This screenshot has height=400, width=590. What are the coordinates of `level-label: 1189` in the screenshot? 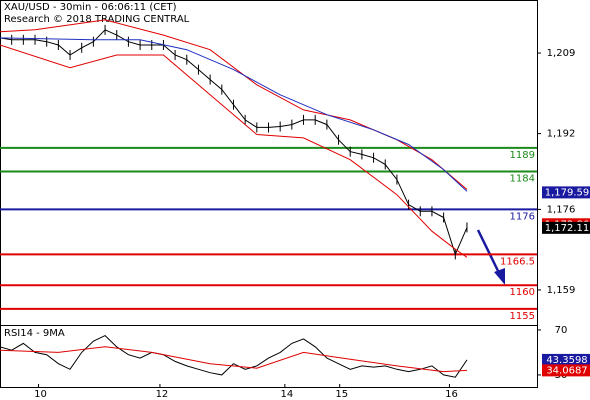 It's located at (522, 155).